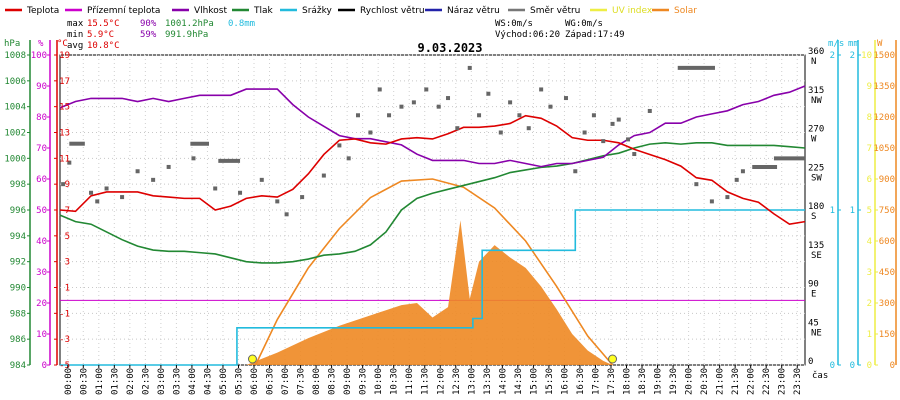  What do you see at coordinates (869, 118) in the screenshot?
I see `uv-tick-label: 8` at bounding box center [869, 118].